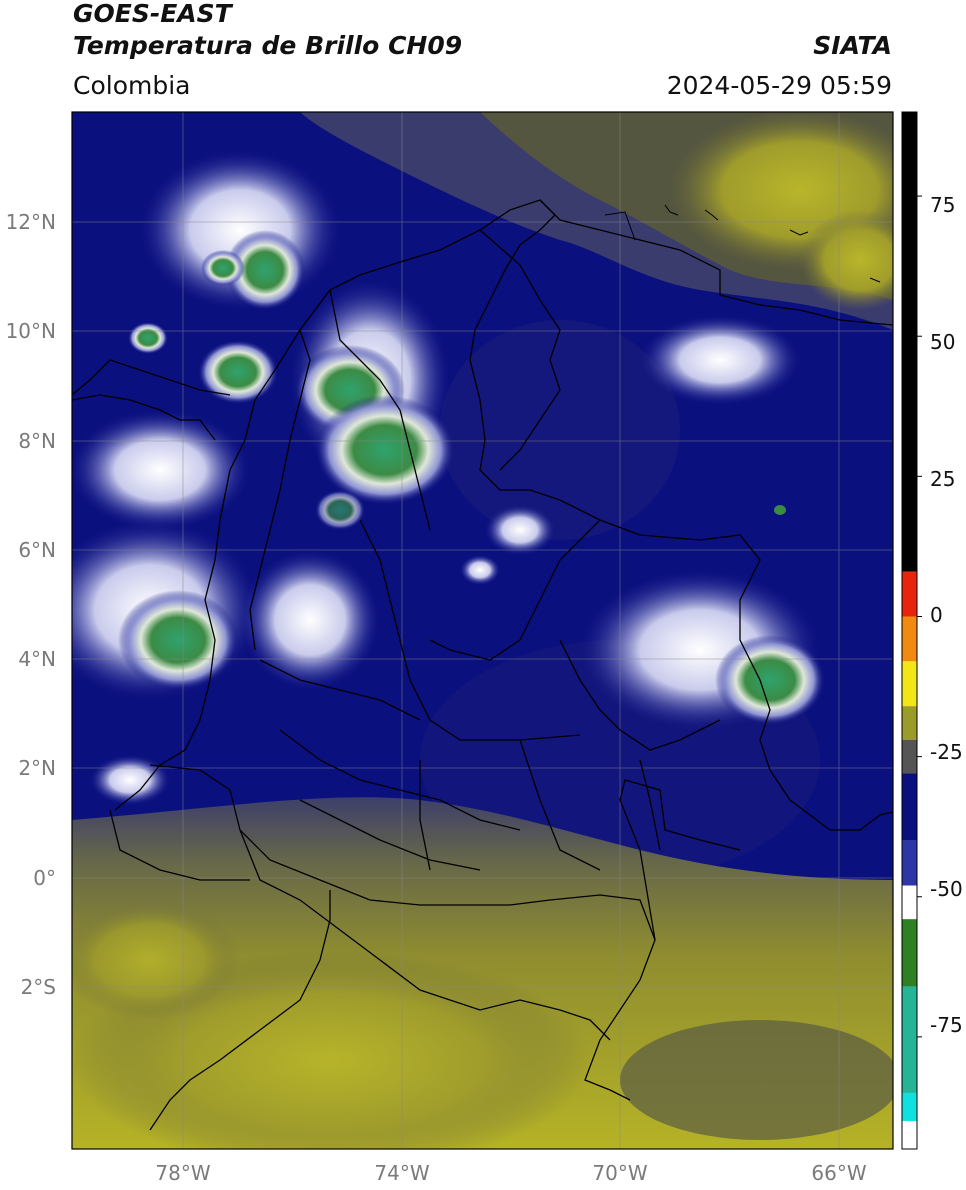 This screenshot has height=1190, width=966. Describe the element at coordinates (779, 85) in the screenshot. I see `datetime-label: 2024-05-29 05:59` at that location.